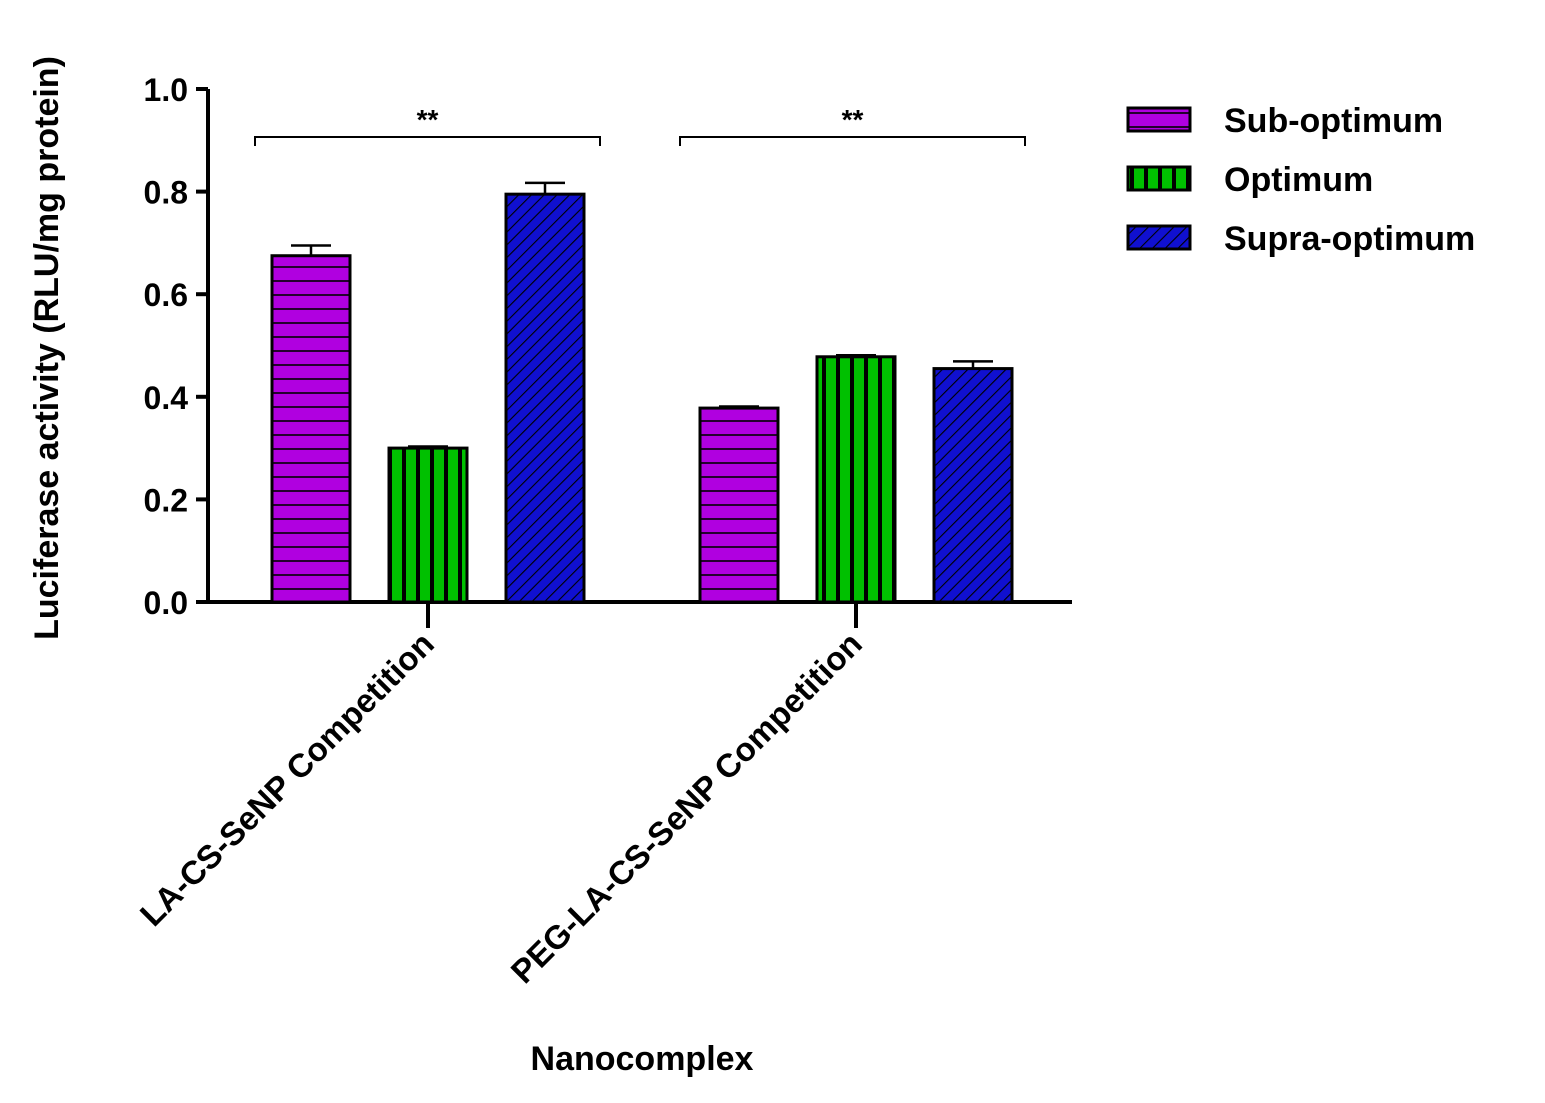 The width and height of the screenshot is (1545, 1103). What do you see at coordinates (642, 1059) in the screenshot?
I see `x-axis-title: Nanocomplex` at bounding box center [642, 1059].